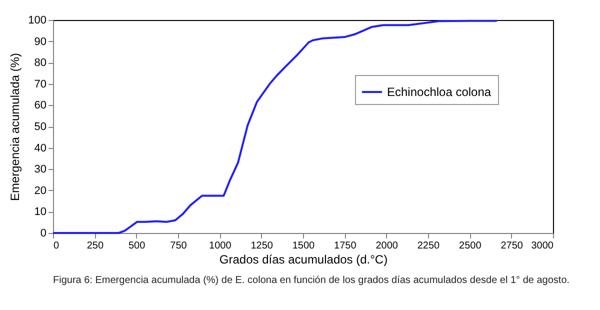 The height and width of the screenshot is (310, 600). I want to click on x-tick-label: 1000, so click(220, 246).